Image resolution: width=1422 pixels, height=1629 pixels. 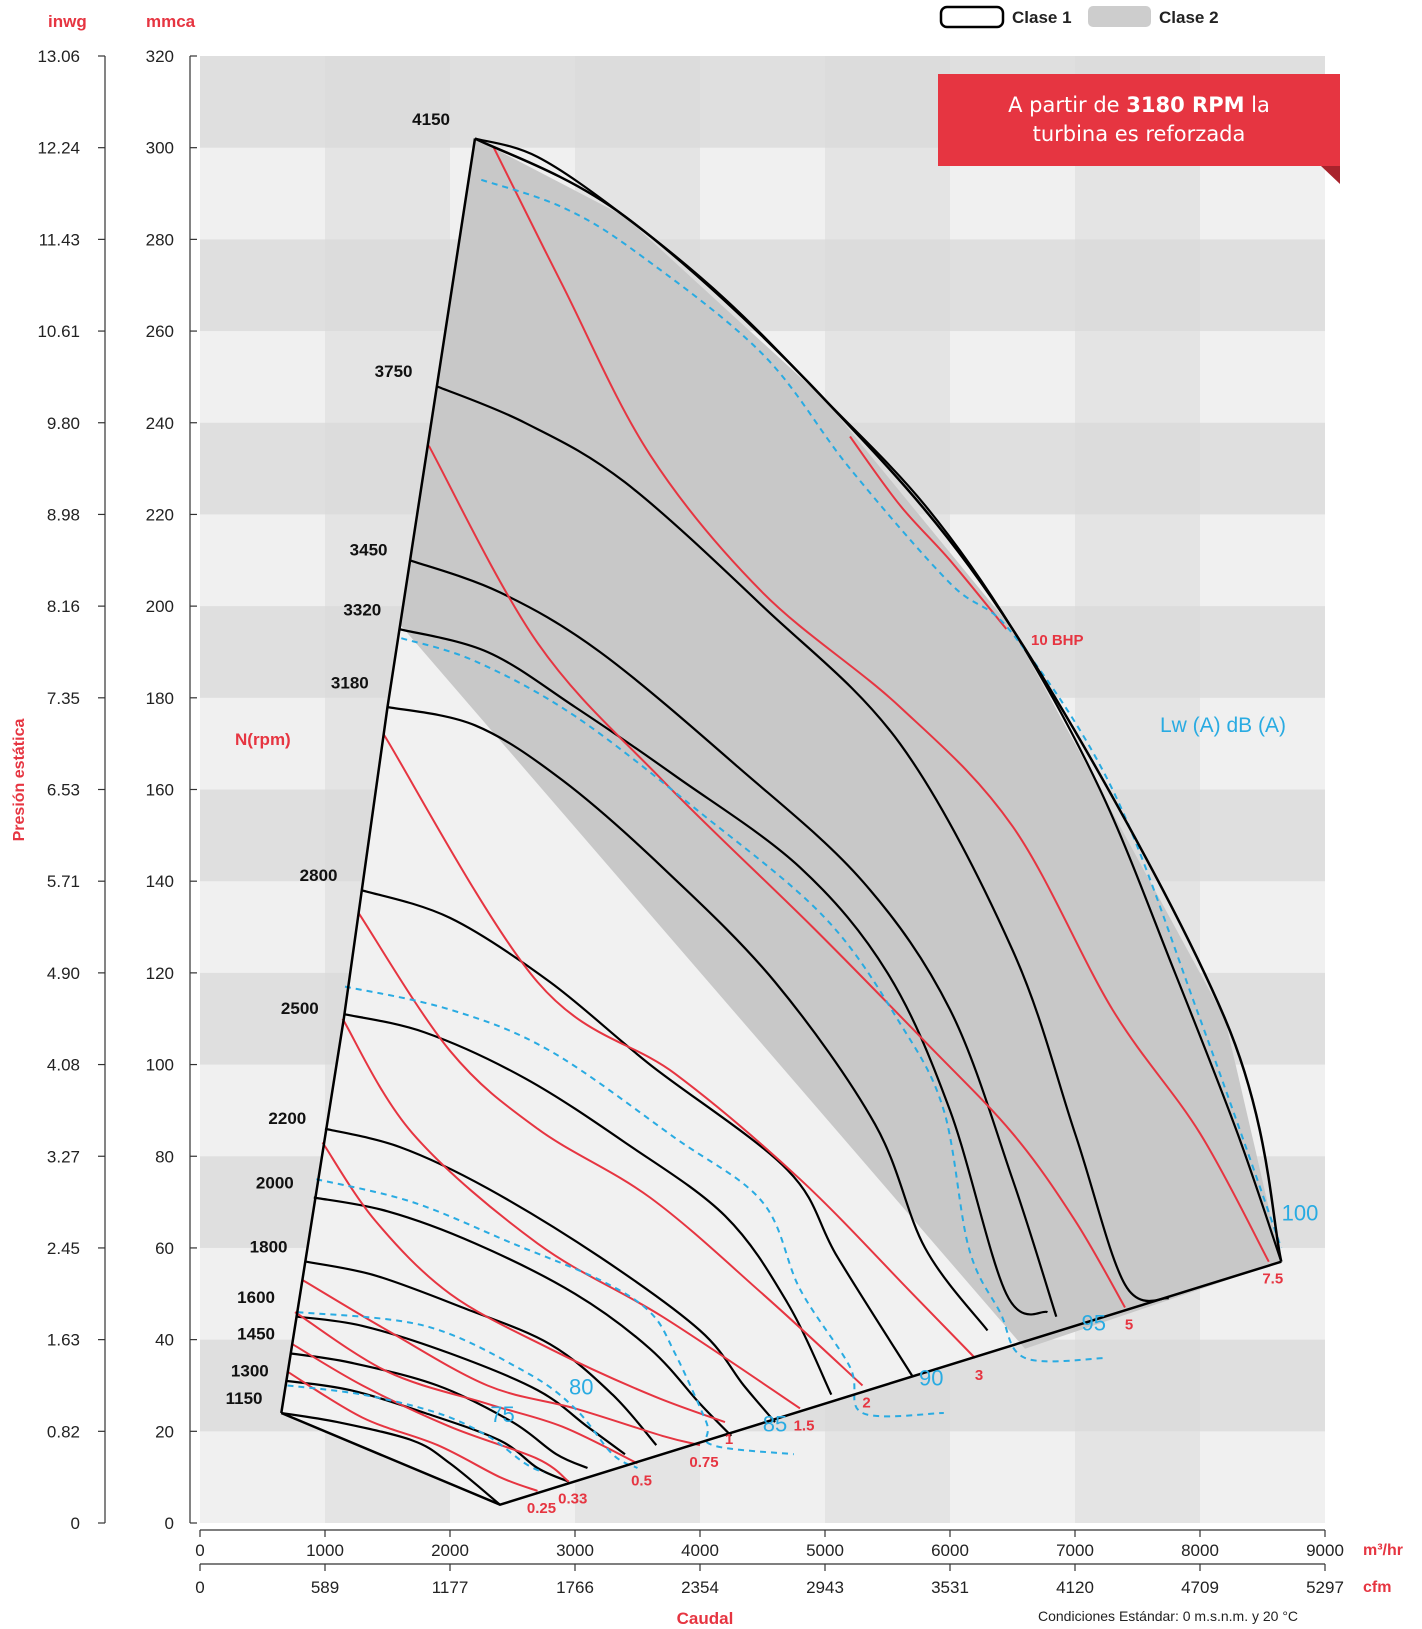 I want to click on bhp-curve-0.25, so click(x=412, y=1431).